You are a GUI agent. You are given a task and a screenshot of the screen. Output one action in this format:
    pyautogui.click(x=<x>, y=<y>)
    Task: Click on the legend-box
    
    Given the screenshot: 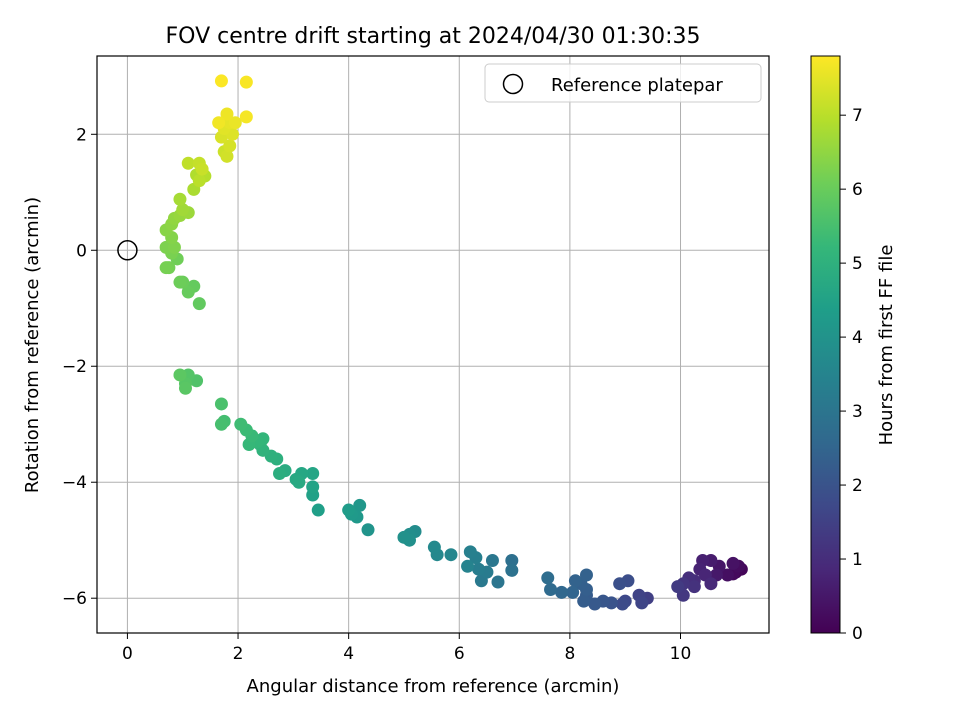 What is the action you would take?
    pyautogui.click(x=623, y=83)
    